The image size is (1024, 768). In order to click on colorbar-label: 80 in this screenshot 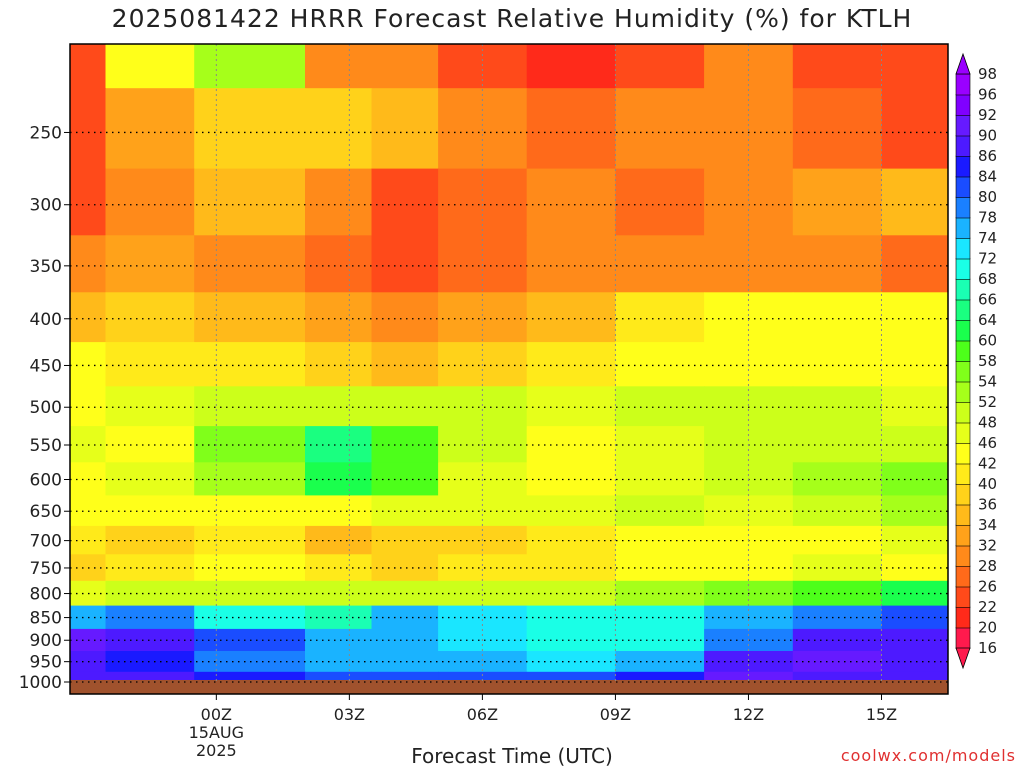, I will do `click(987, 197)`.